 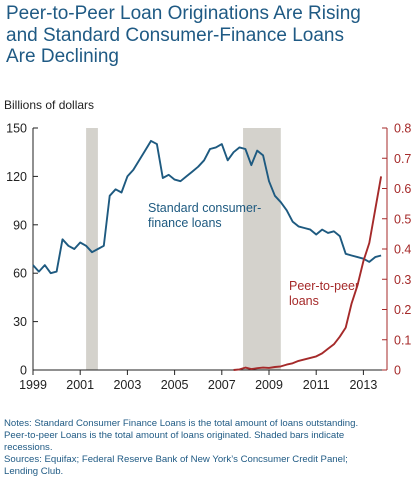 I want to click on right-tick-label: 0, so click(x=397, y=371).